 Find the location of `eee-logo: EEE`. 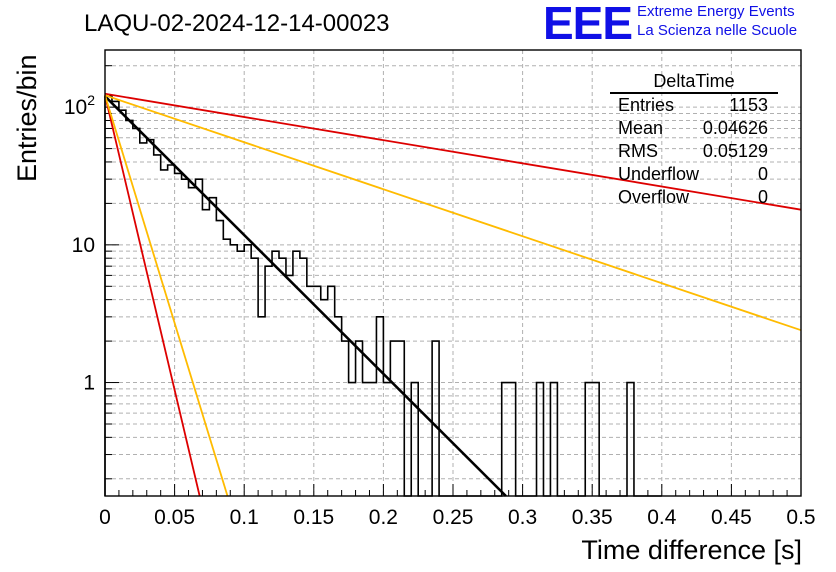

eee-logo: EEE is located at coordinates (588, 24).